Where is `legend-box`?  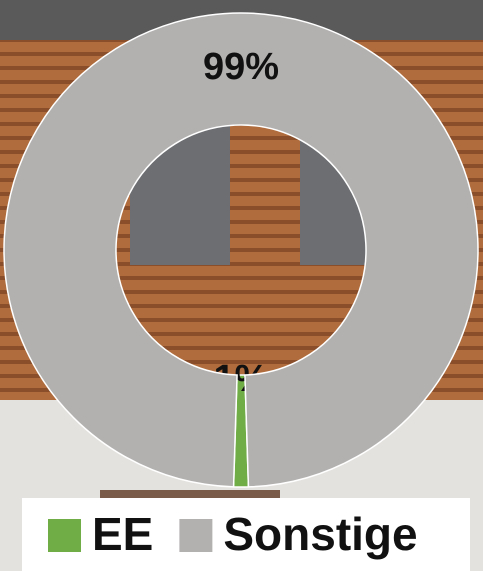 legend-box is located at coordinates (246, 534).